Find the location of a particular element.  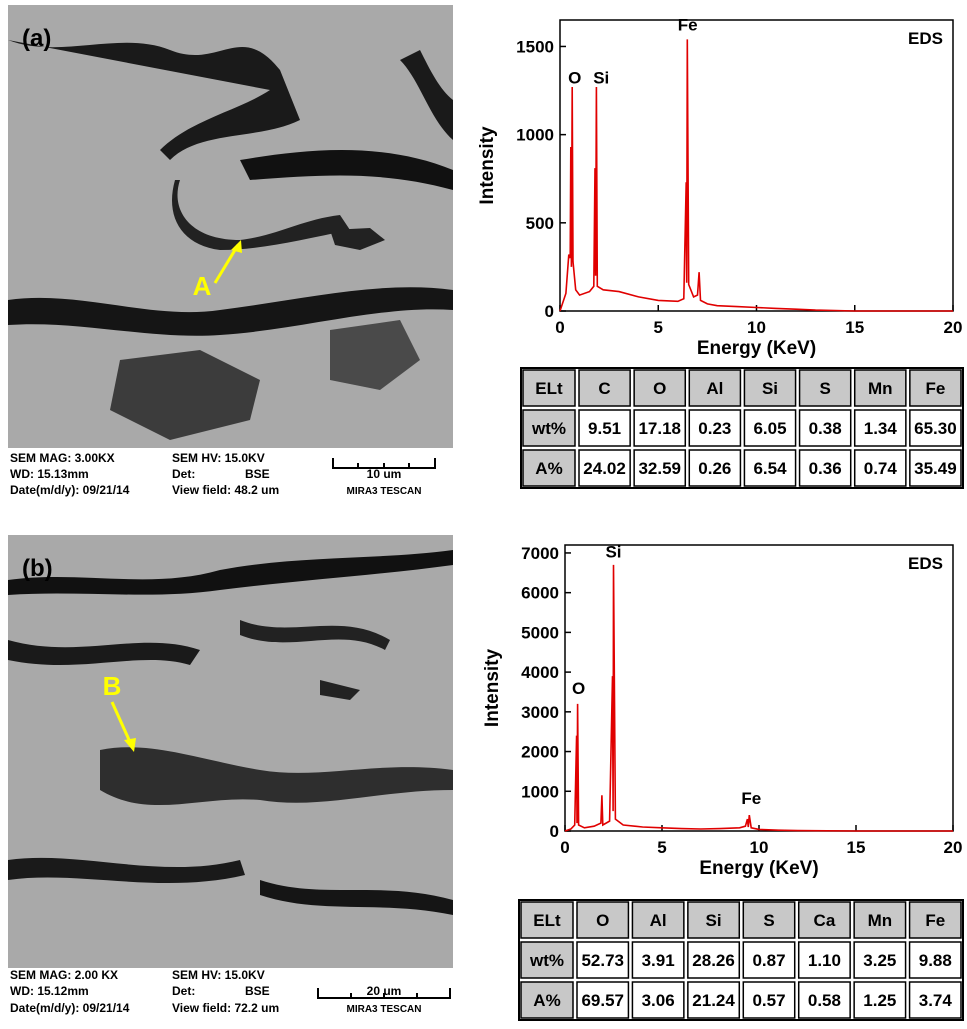

table-value: 3.25 is located at coordinates (879, 960).